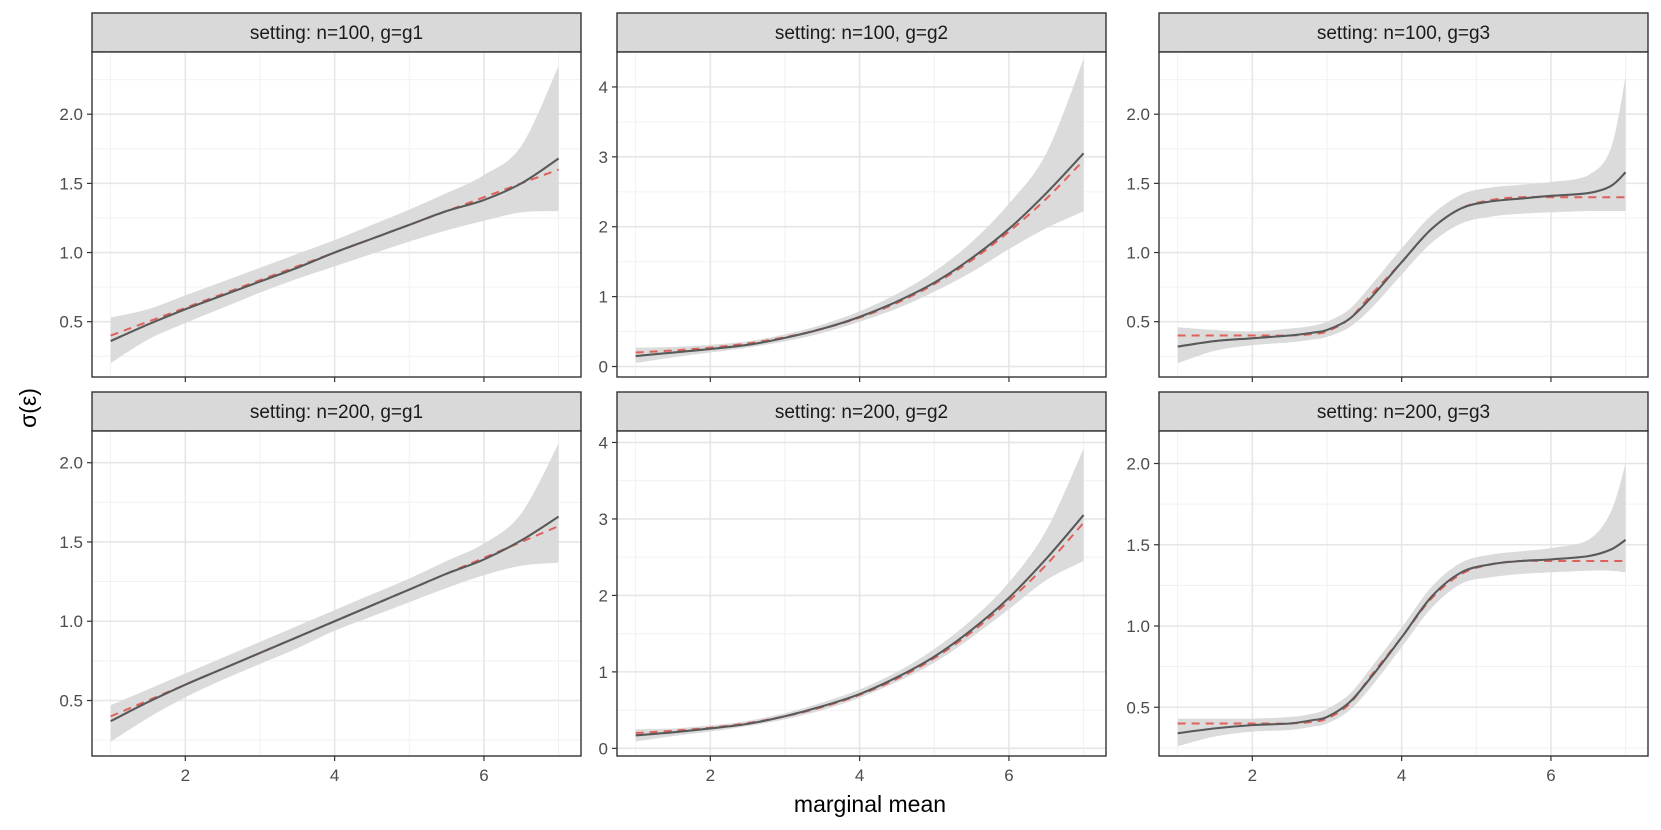 This screenshot has width=1661, height=830. I want to click on y-axis-title: σ(ε), so click(28, 408).